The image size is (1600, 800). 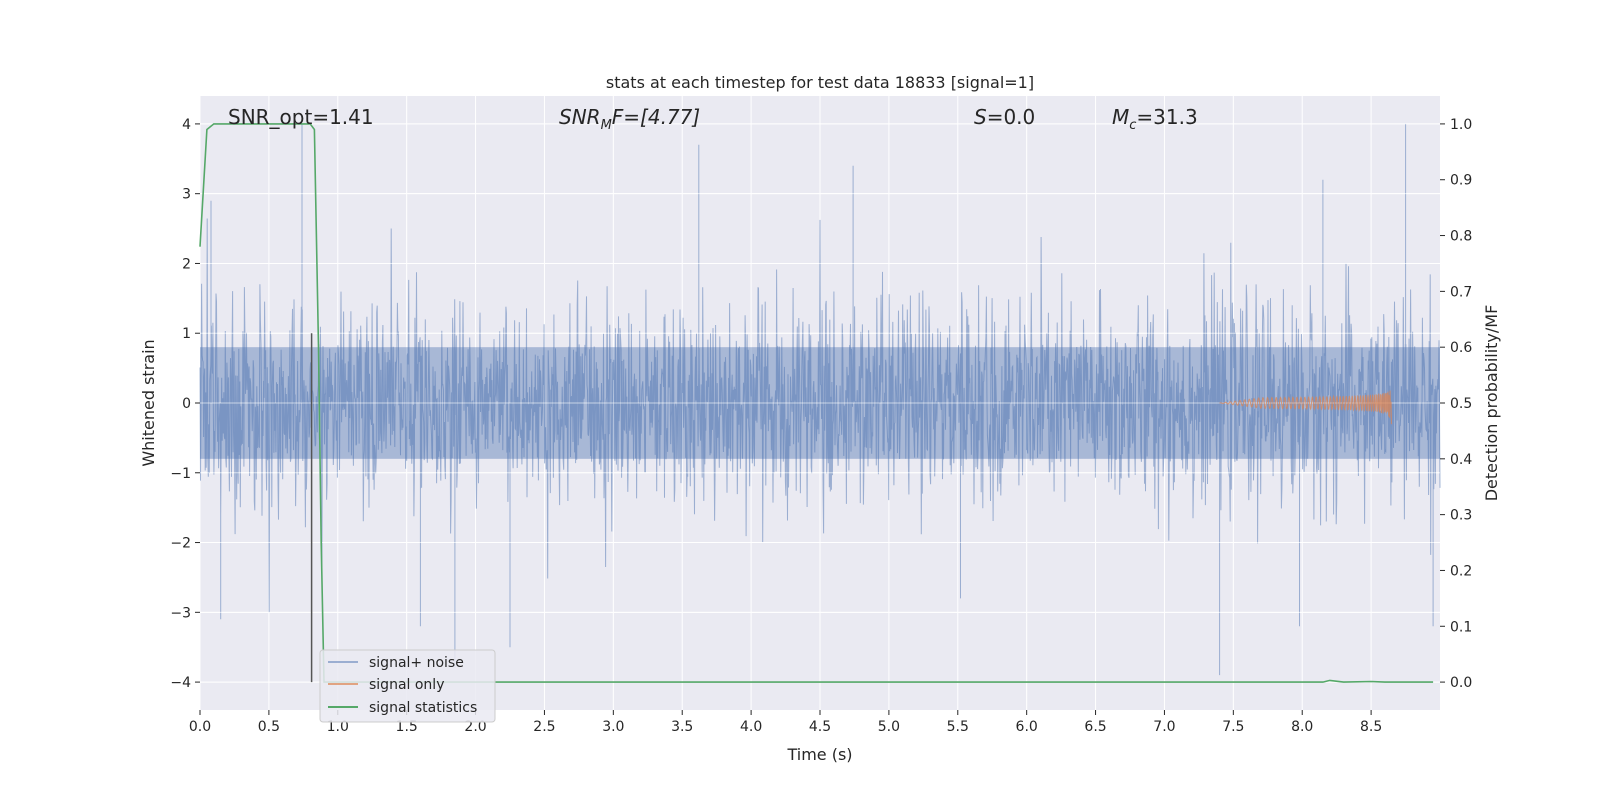 I want to click on x-tick-label: 7.0, so click(x=1164, y=727).